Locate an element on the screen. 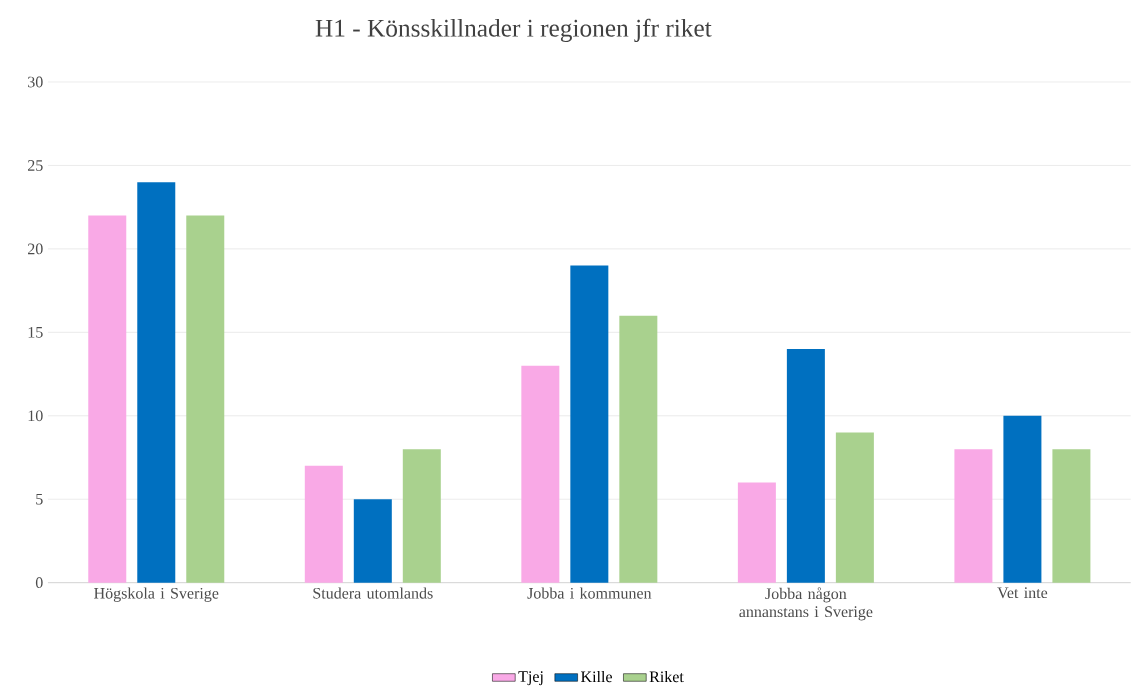 This screenshot has height=689, width=1141. y-tick-label: 15 is located at coordinates (35, 332).